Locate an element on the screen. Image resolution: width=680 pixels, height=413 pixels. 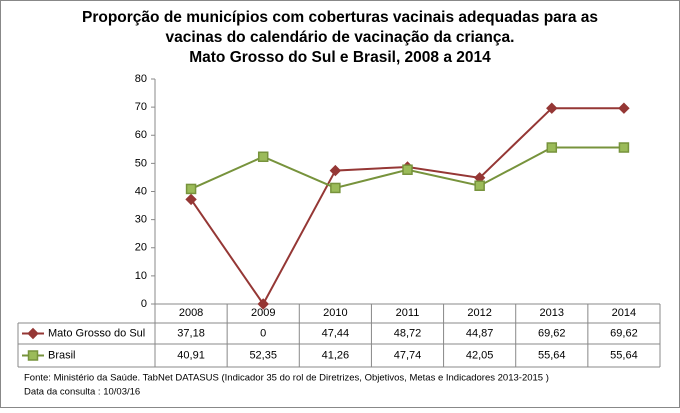
legend-label: Mato Grosso do Sul is located at coordinates (96, 333).